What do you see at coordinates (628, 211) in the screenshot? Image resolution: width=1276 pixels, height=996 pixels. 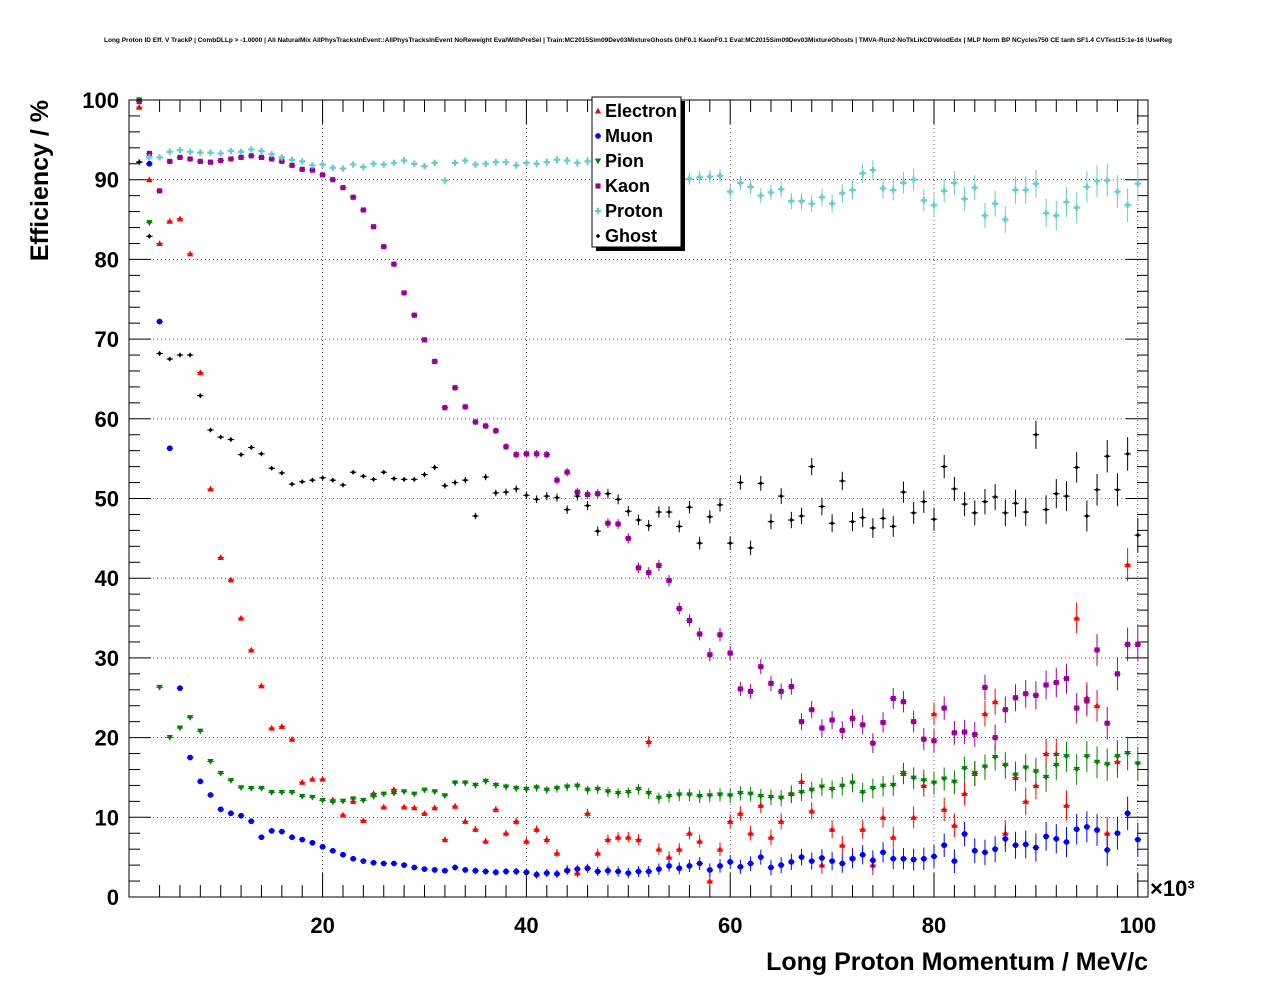 I see `legend-entry-proton: Proton` at bounding box center [628, 211].